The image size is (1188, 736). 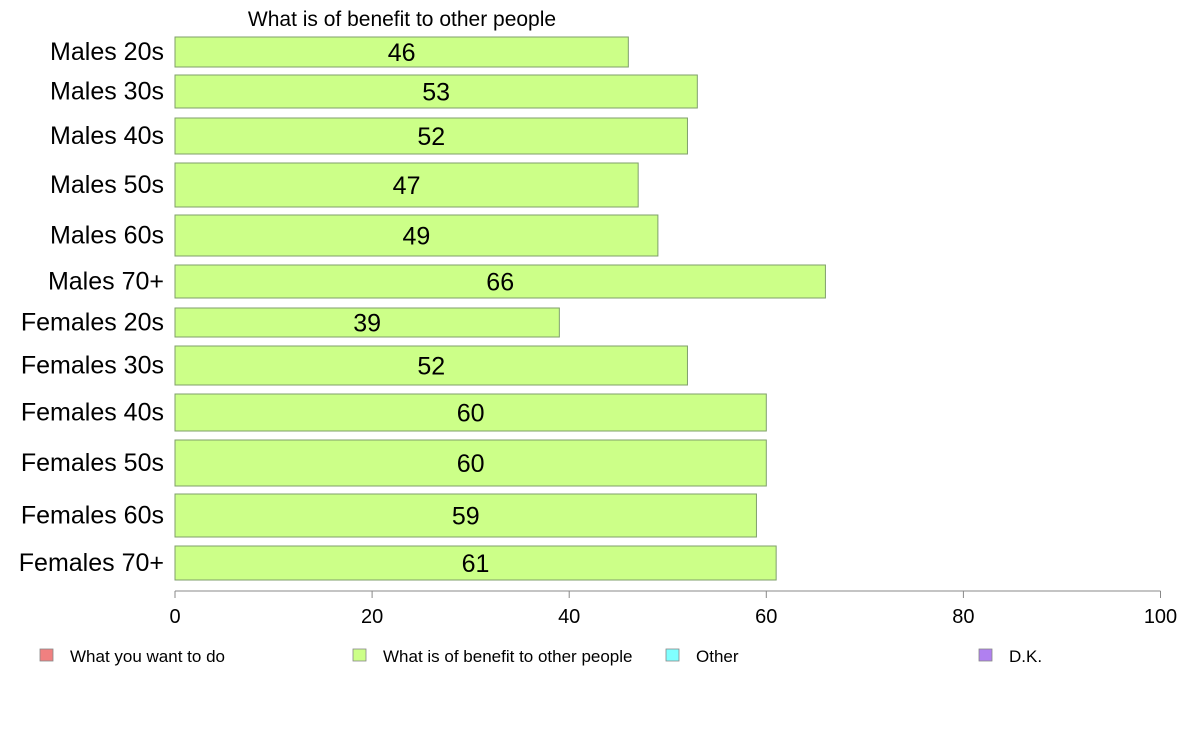 What do you see at coordinates (107, 52) in the screenshot?
I see `category-label: Males 20s` at bounding box center [107, 52].